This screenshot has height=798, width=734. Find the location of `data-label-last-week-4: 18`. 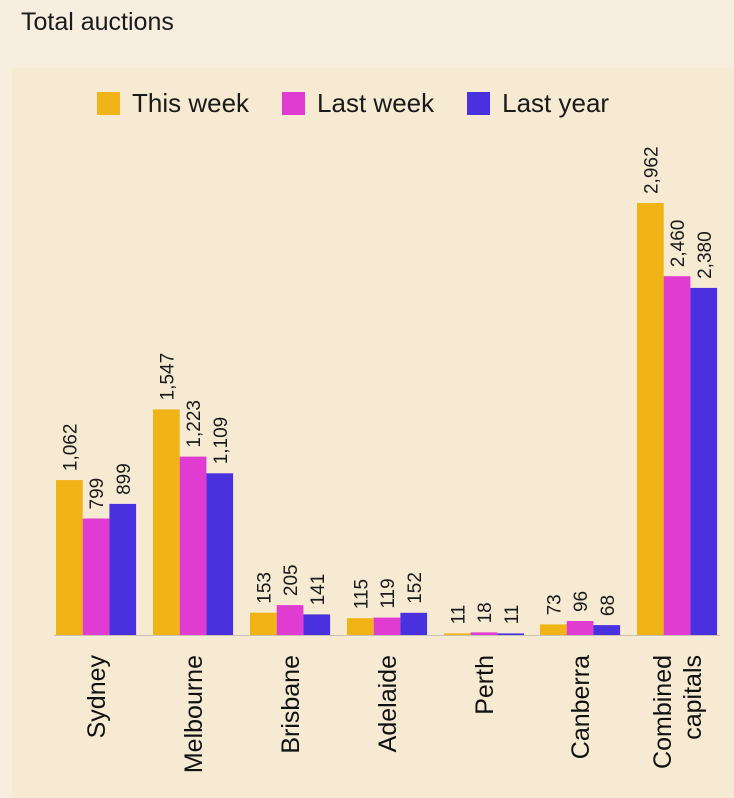

data-label-last-week-4: 18 is located at coordinates (485, 612).